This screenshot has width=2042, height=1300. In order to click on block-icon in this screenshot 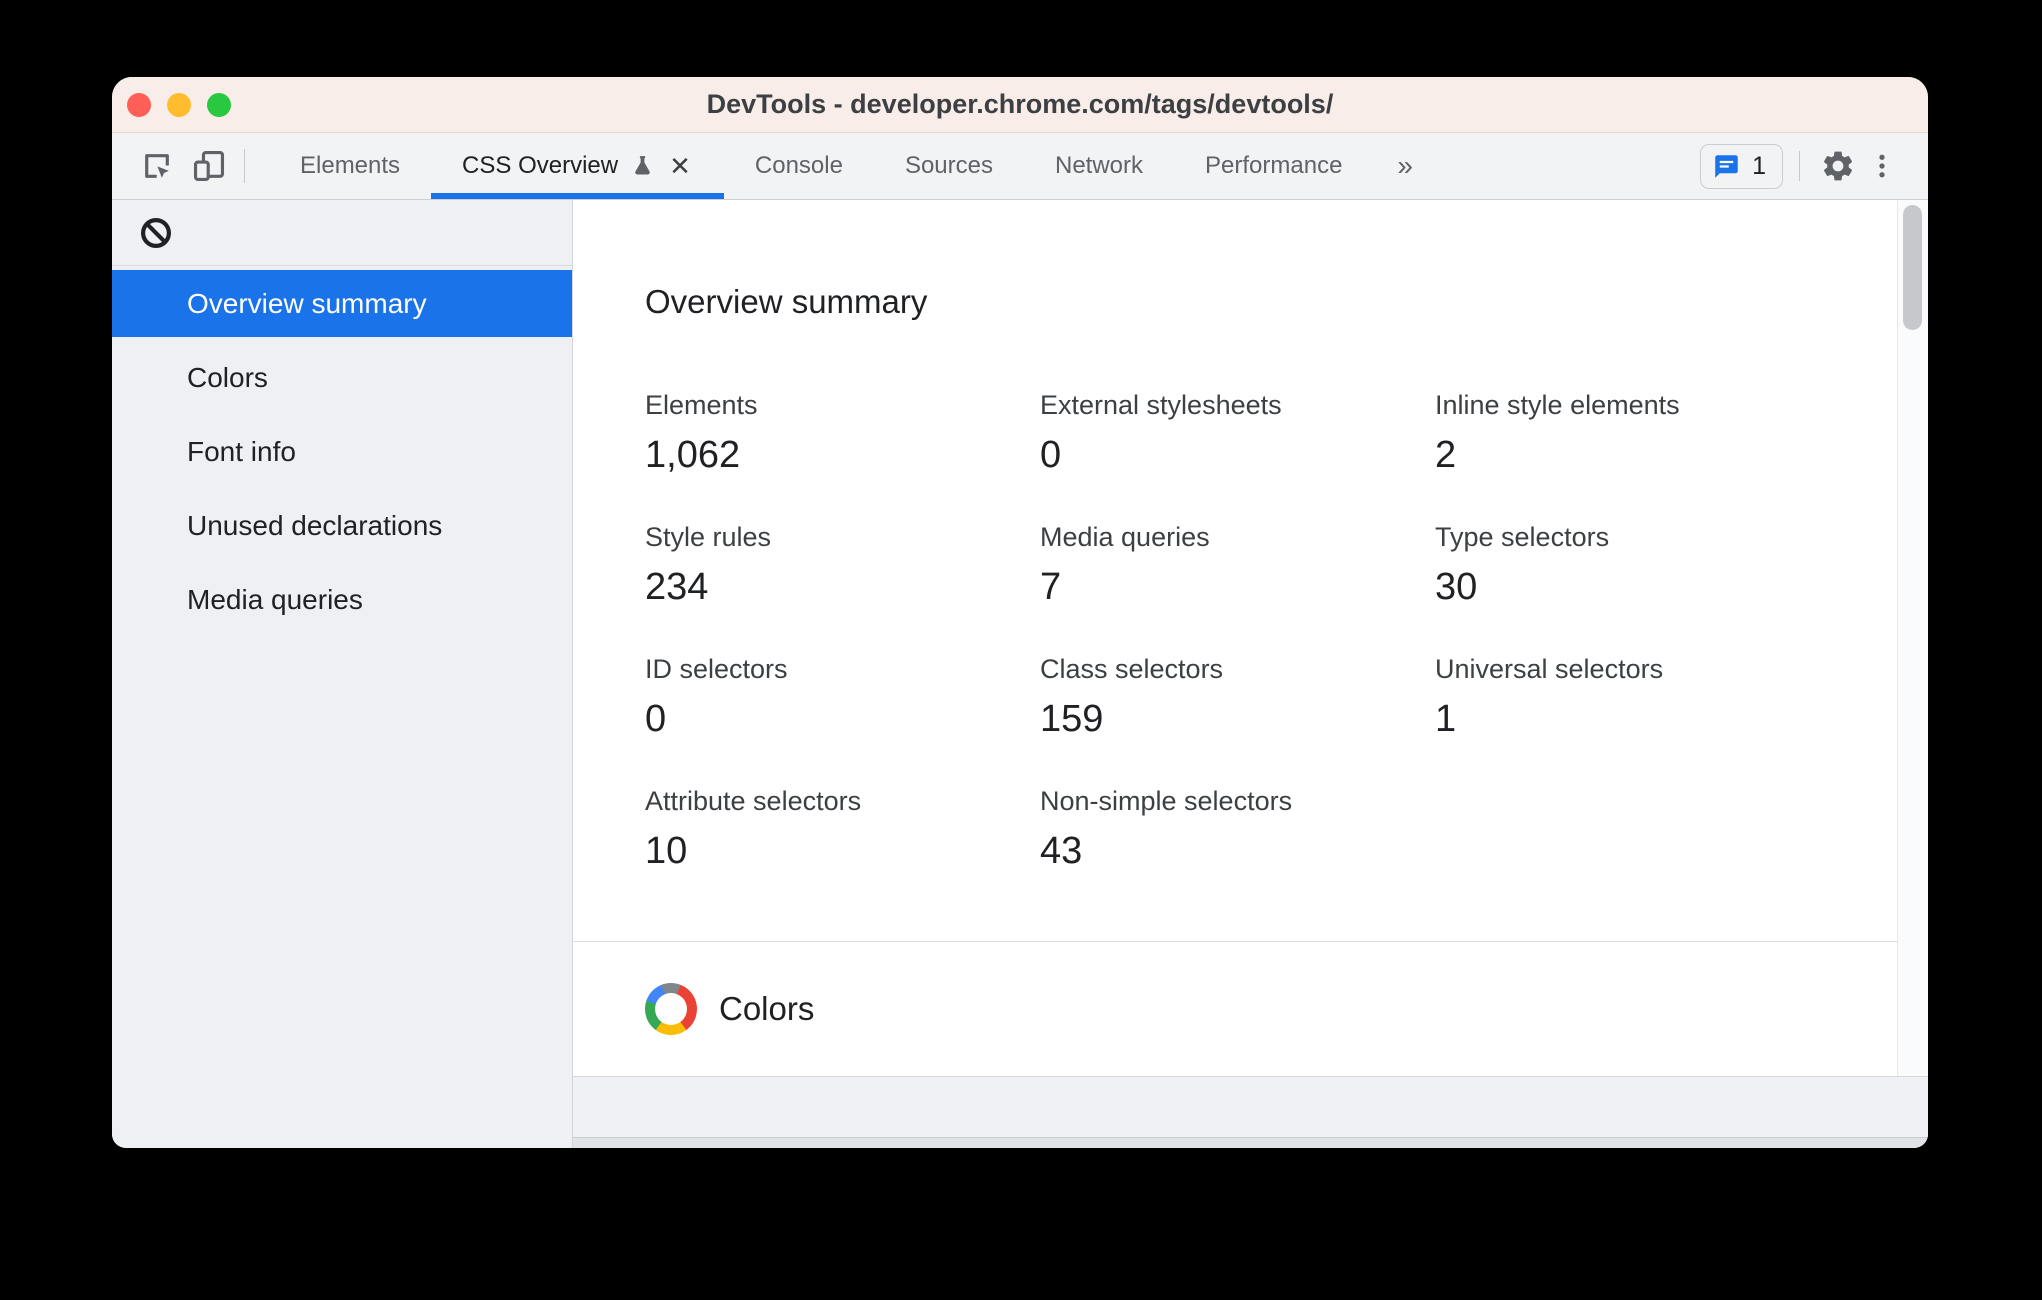, I will do `click(156, 232)`.